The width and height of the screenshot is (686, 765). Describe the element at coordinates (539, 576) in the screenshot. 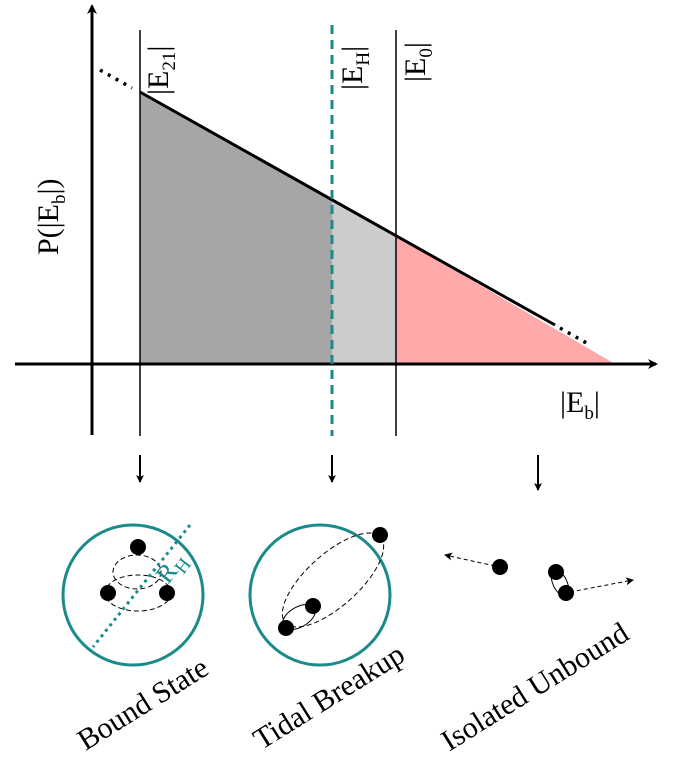

I see `isolated-unbound-panel` at that location.